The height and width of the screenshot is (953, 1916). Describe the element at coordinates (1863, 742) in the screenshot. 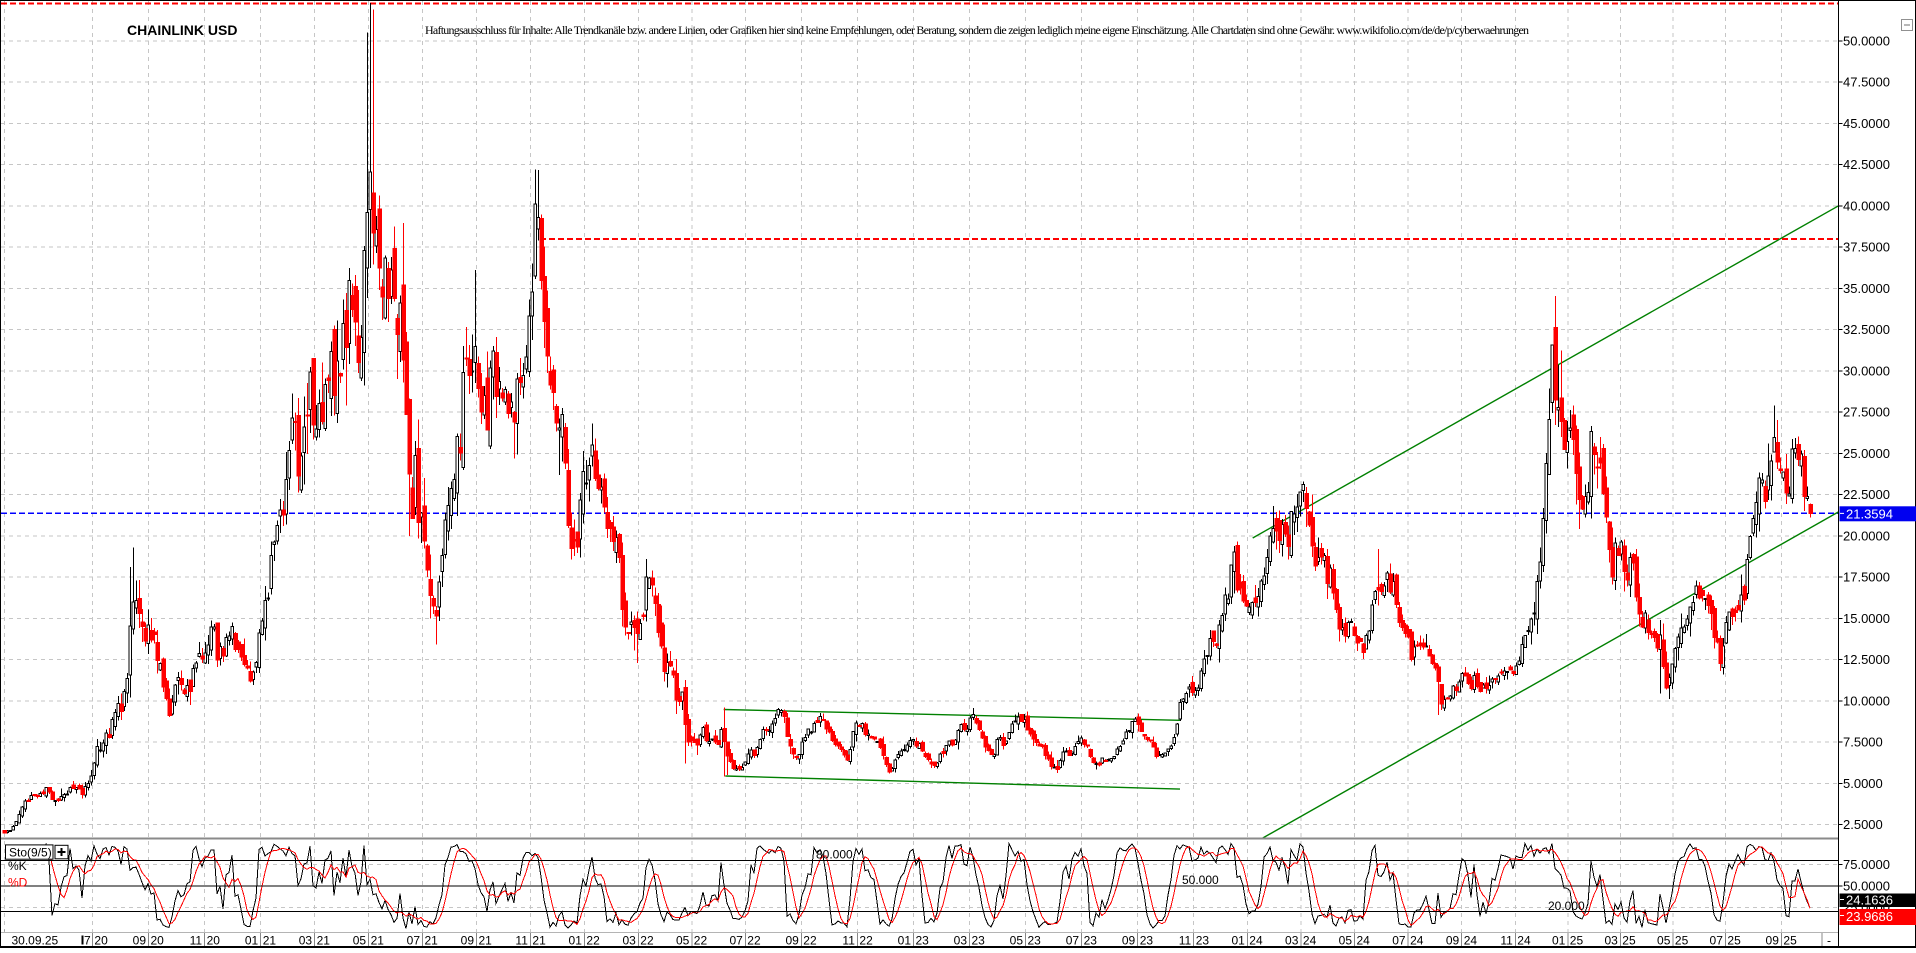

I see `svg-text: 7.5000` at that location.